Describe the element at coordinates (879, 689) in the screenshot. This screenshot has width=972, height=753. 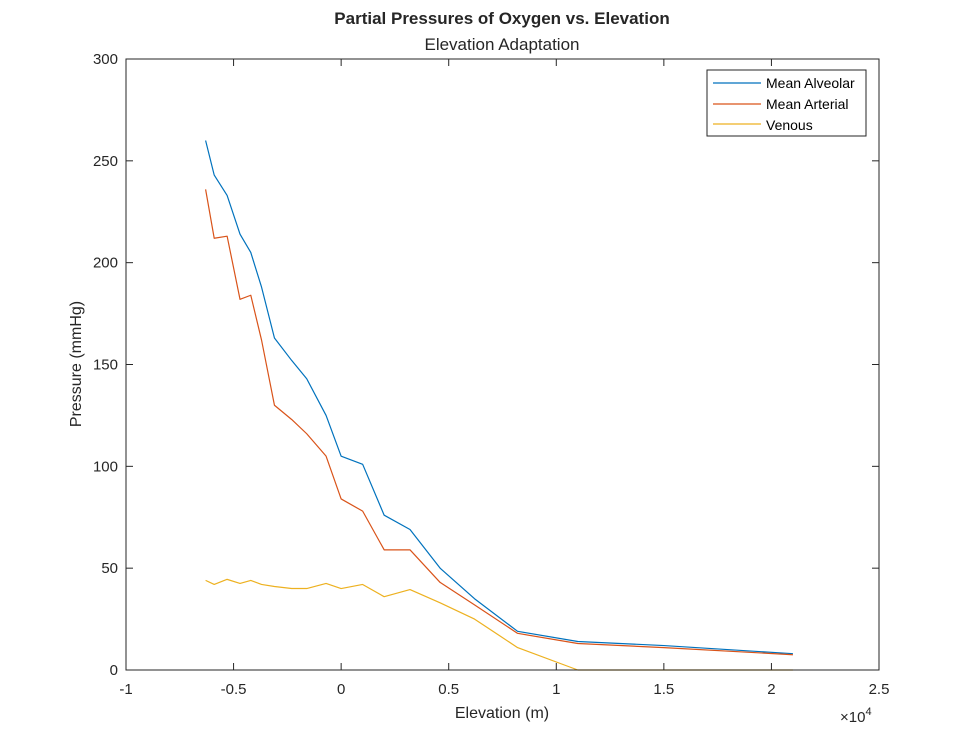
I see `x-tick-label: 2.5` at that location.